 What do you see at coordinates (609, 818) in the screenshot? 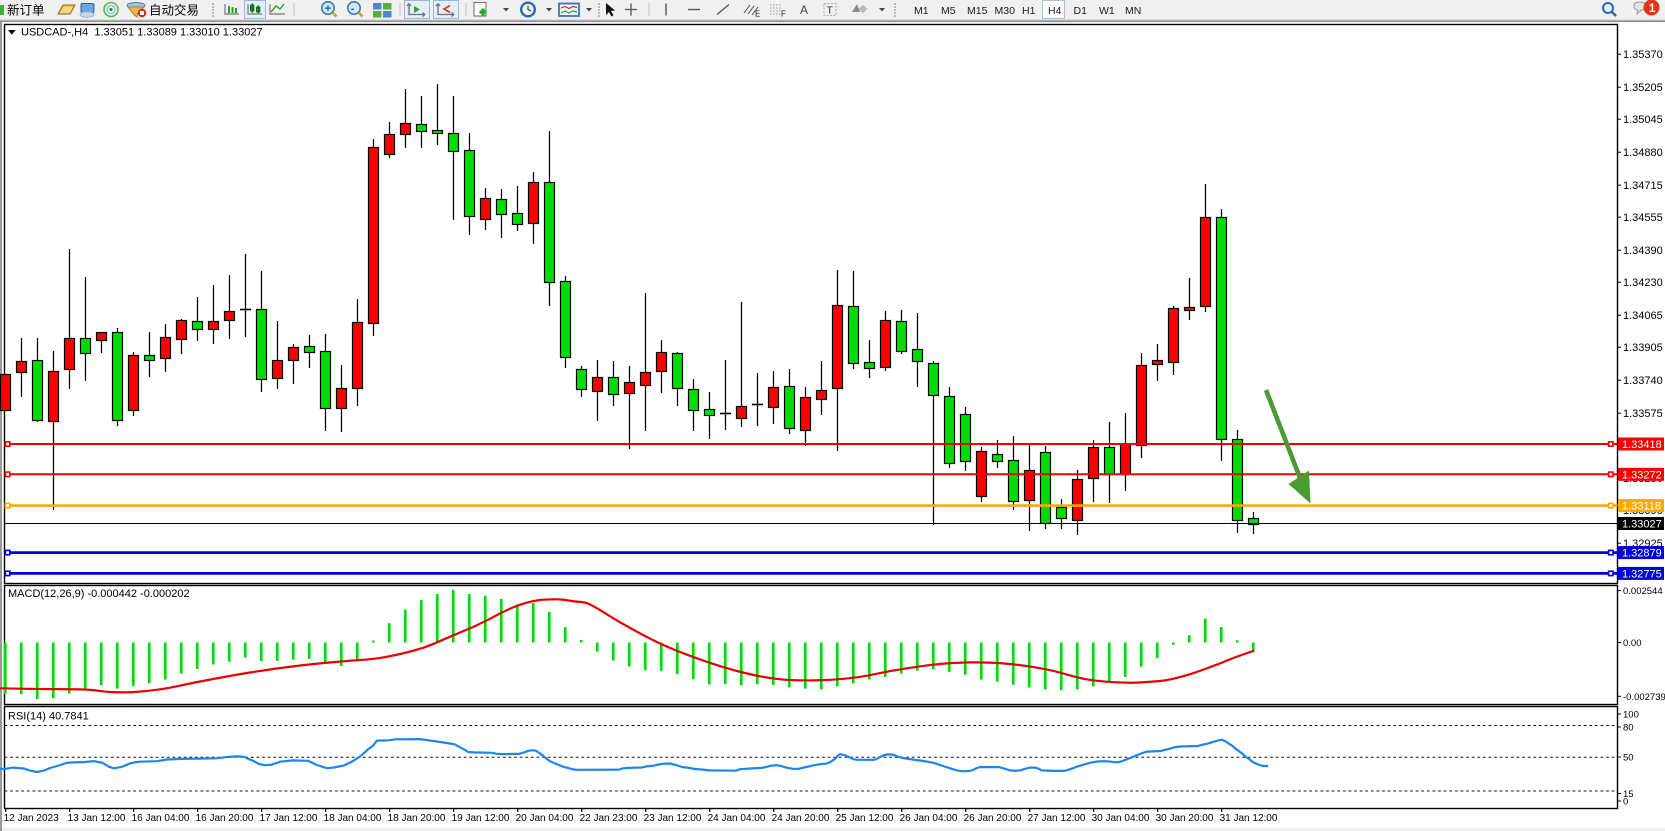
I see `svg-text: 22 Jan 23:00` at bounding box center [609, 818].